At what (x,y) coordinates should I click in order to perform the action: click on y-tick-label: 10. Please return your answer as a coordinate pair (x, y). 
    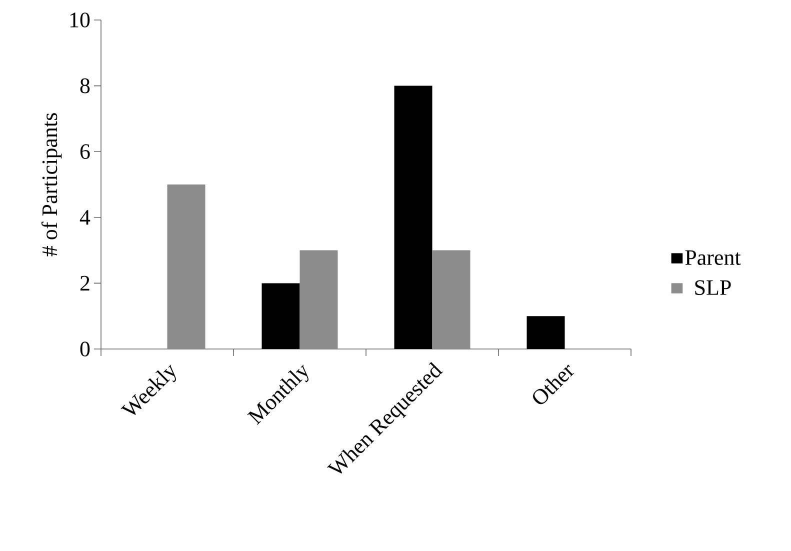
    Looking at the image, I should click on (80, 20).